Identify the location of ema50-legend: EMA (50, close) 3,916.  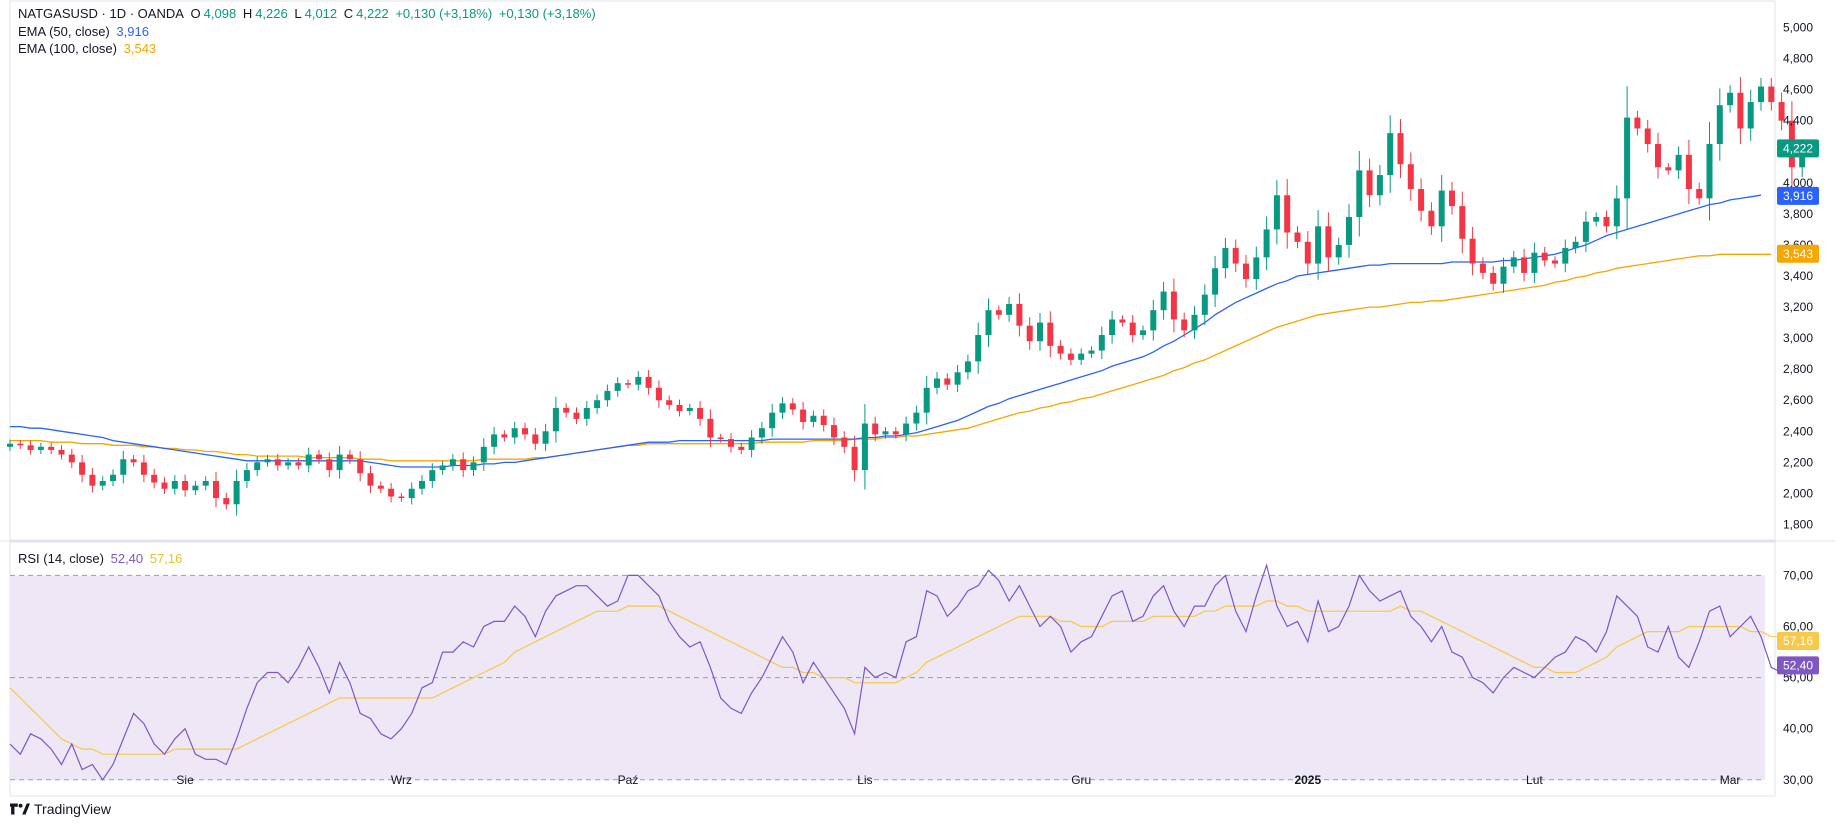
(85, 31).